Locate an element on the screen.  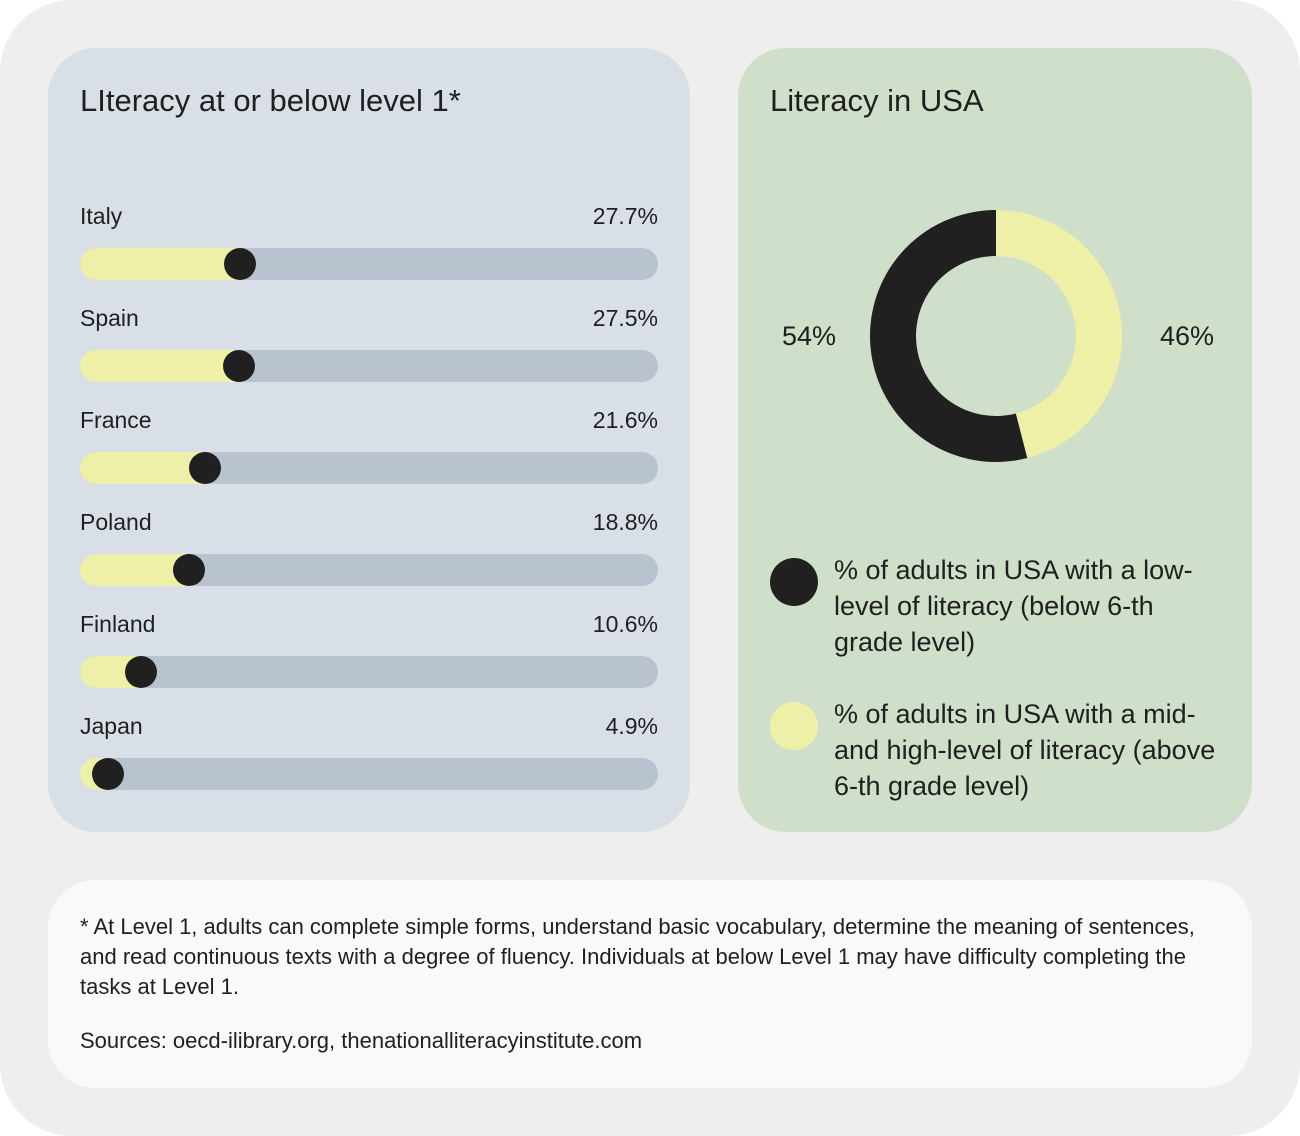
bar-row-japan: Japan 4.9% is located at coordinates (369, 757).